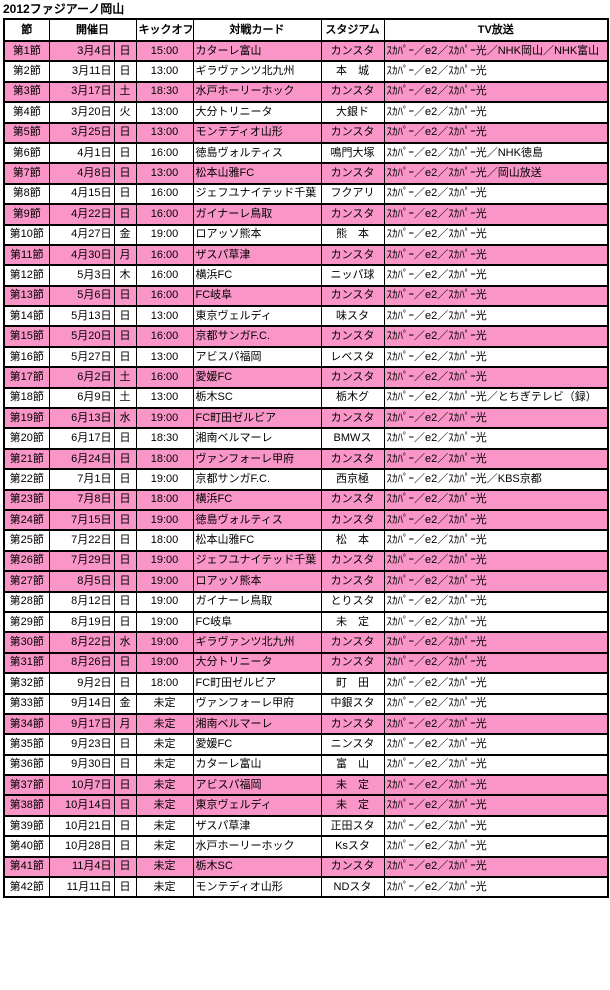 The image size is (610, 990). Describe the element at coordinates (164, 30) in the screenshot. I see `col-header-kickoff: キックオフ` at that location.